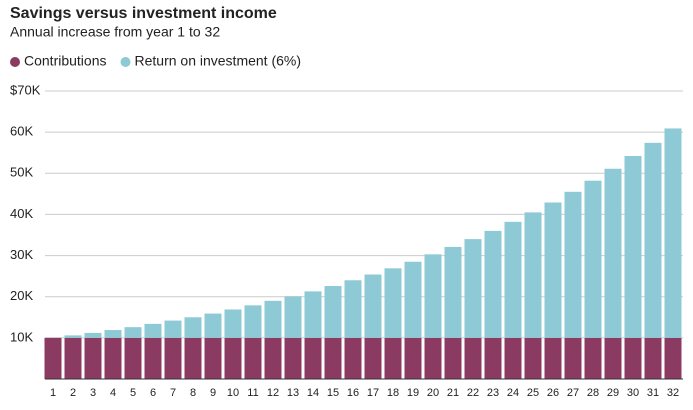 This screenshot has height=410, width=693. Describe the element at coordinates (153, 393) in the screenshot. I see `x-tick-label: 6` at that location.